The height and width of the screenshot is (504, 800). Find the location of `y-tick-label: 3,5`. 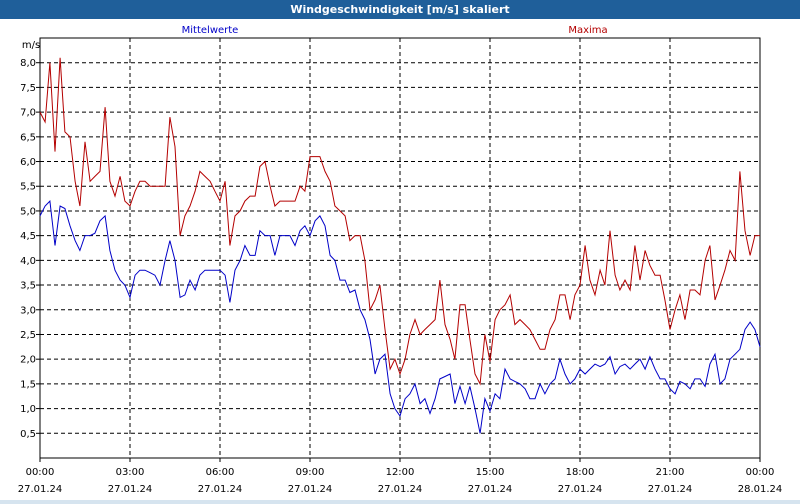

y-tick-label: 3,5 is located at coordinates (28, 286).